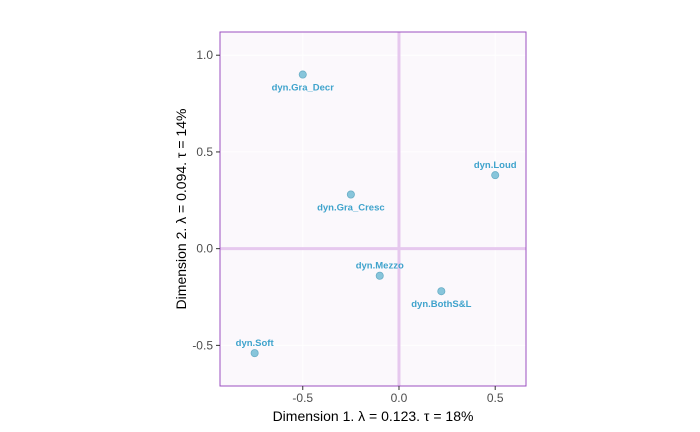 The image size is (700, 432). Describe the element at coordinates (495, 165) in the screenshot. I see `point-label: dyn.Loud` at that location.